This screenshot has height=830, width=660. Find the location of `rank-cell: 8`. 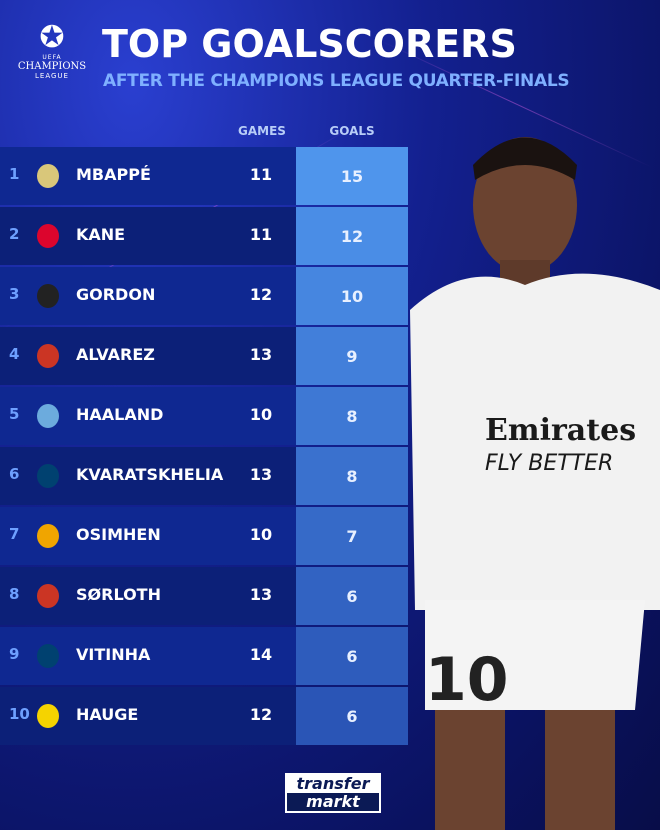

rank-cell: 8 is located at coordinates (14, 594).